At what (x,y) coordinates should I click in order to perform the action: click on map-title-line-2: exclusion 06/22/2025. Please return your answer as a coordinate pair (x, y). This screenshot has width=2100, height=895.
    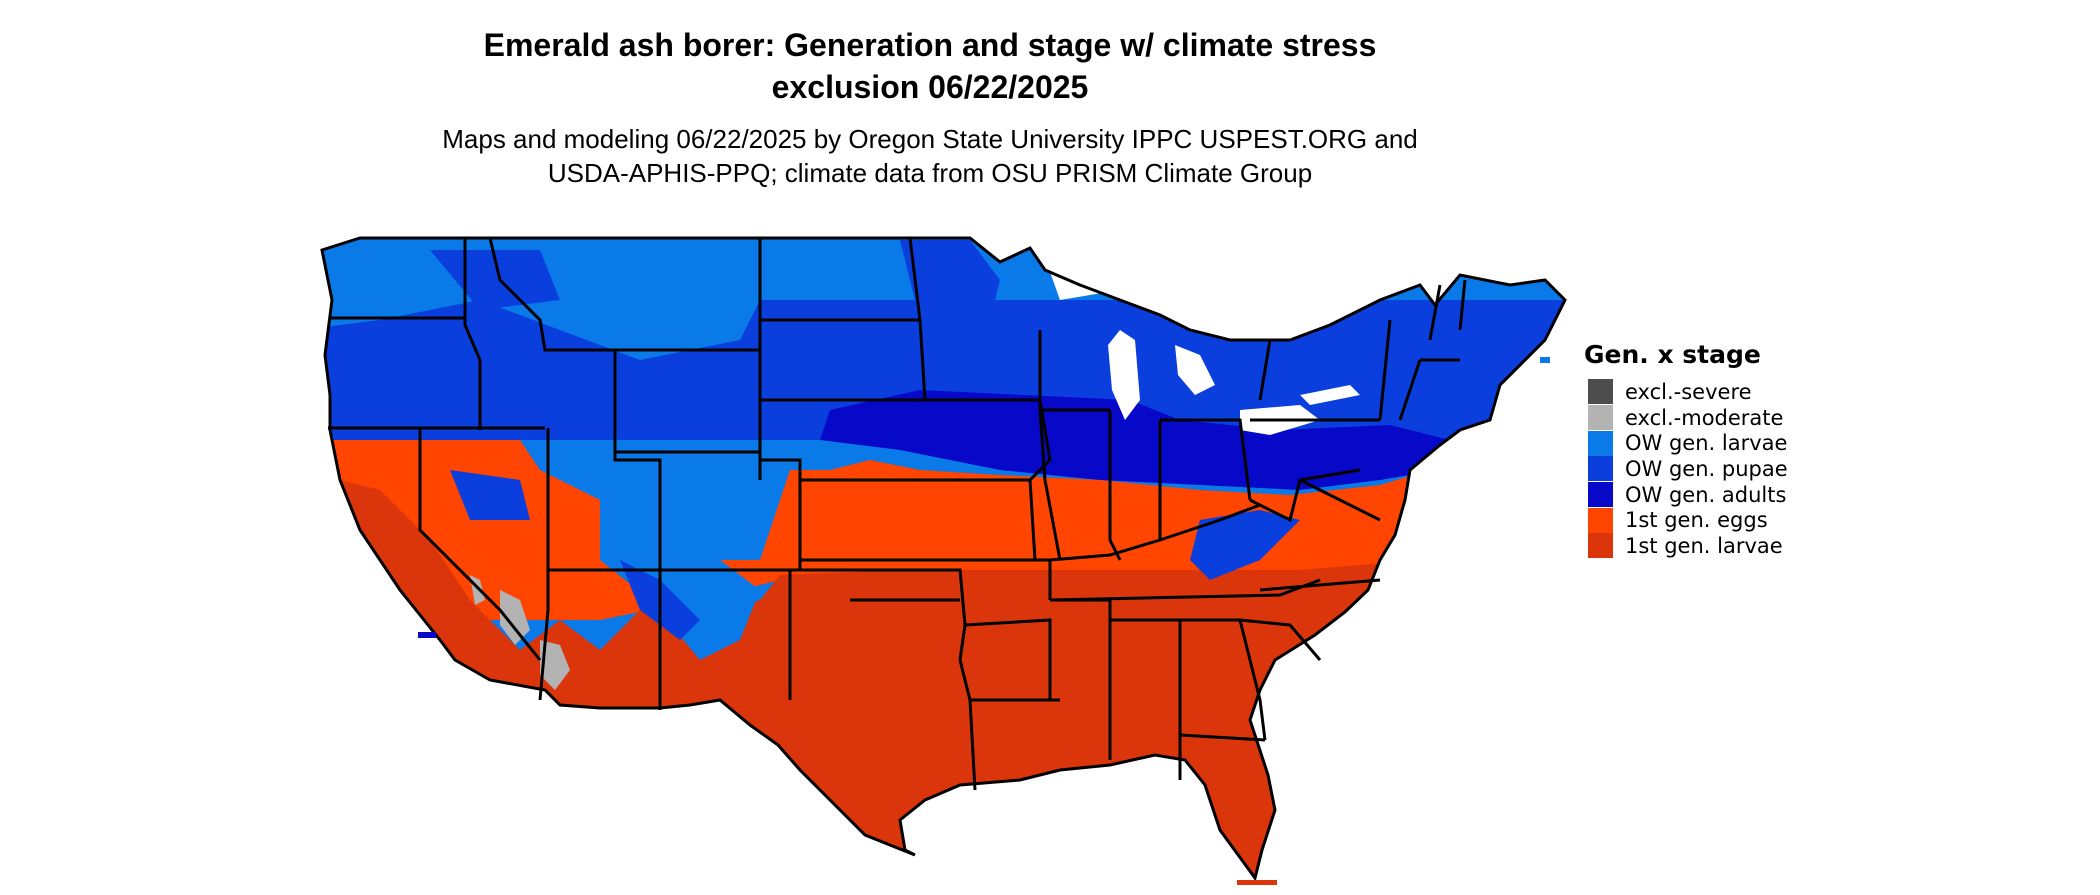
    Looking at the image, I should click on (930, 87).